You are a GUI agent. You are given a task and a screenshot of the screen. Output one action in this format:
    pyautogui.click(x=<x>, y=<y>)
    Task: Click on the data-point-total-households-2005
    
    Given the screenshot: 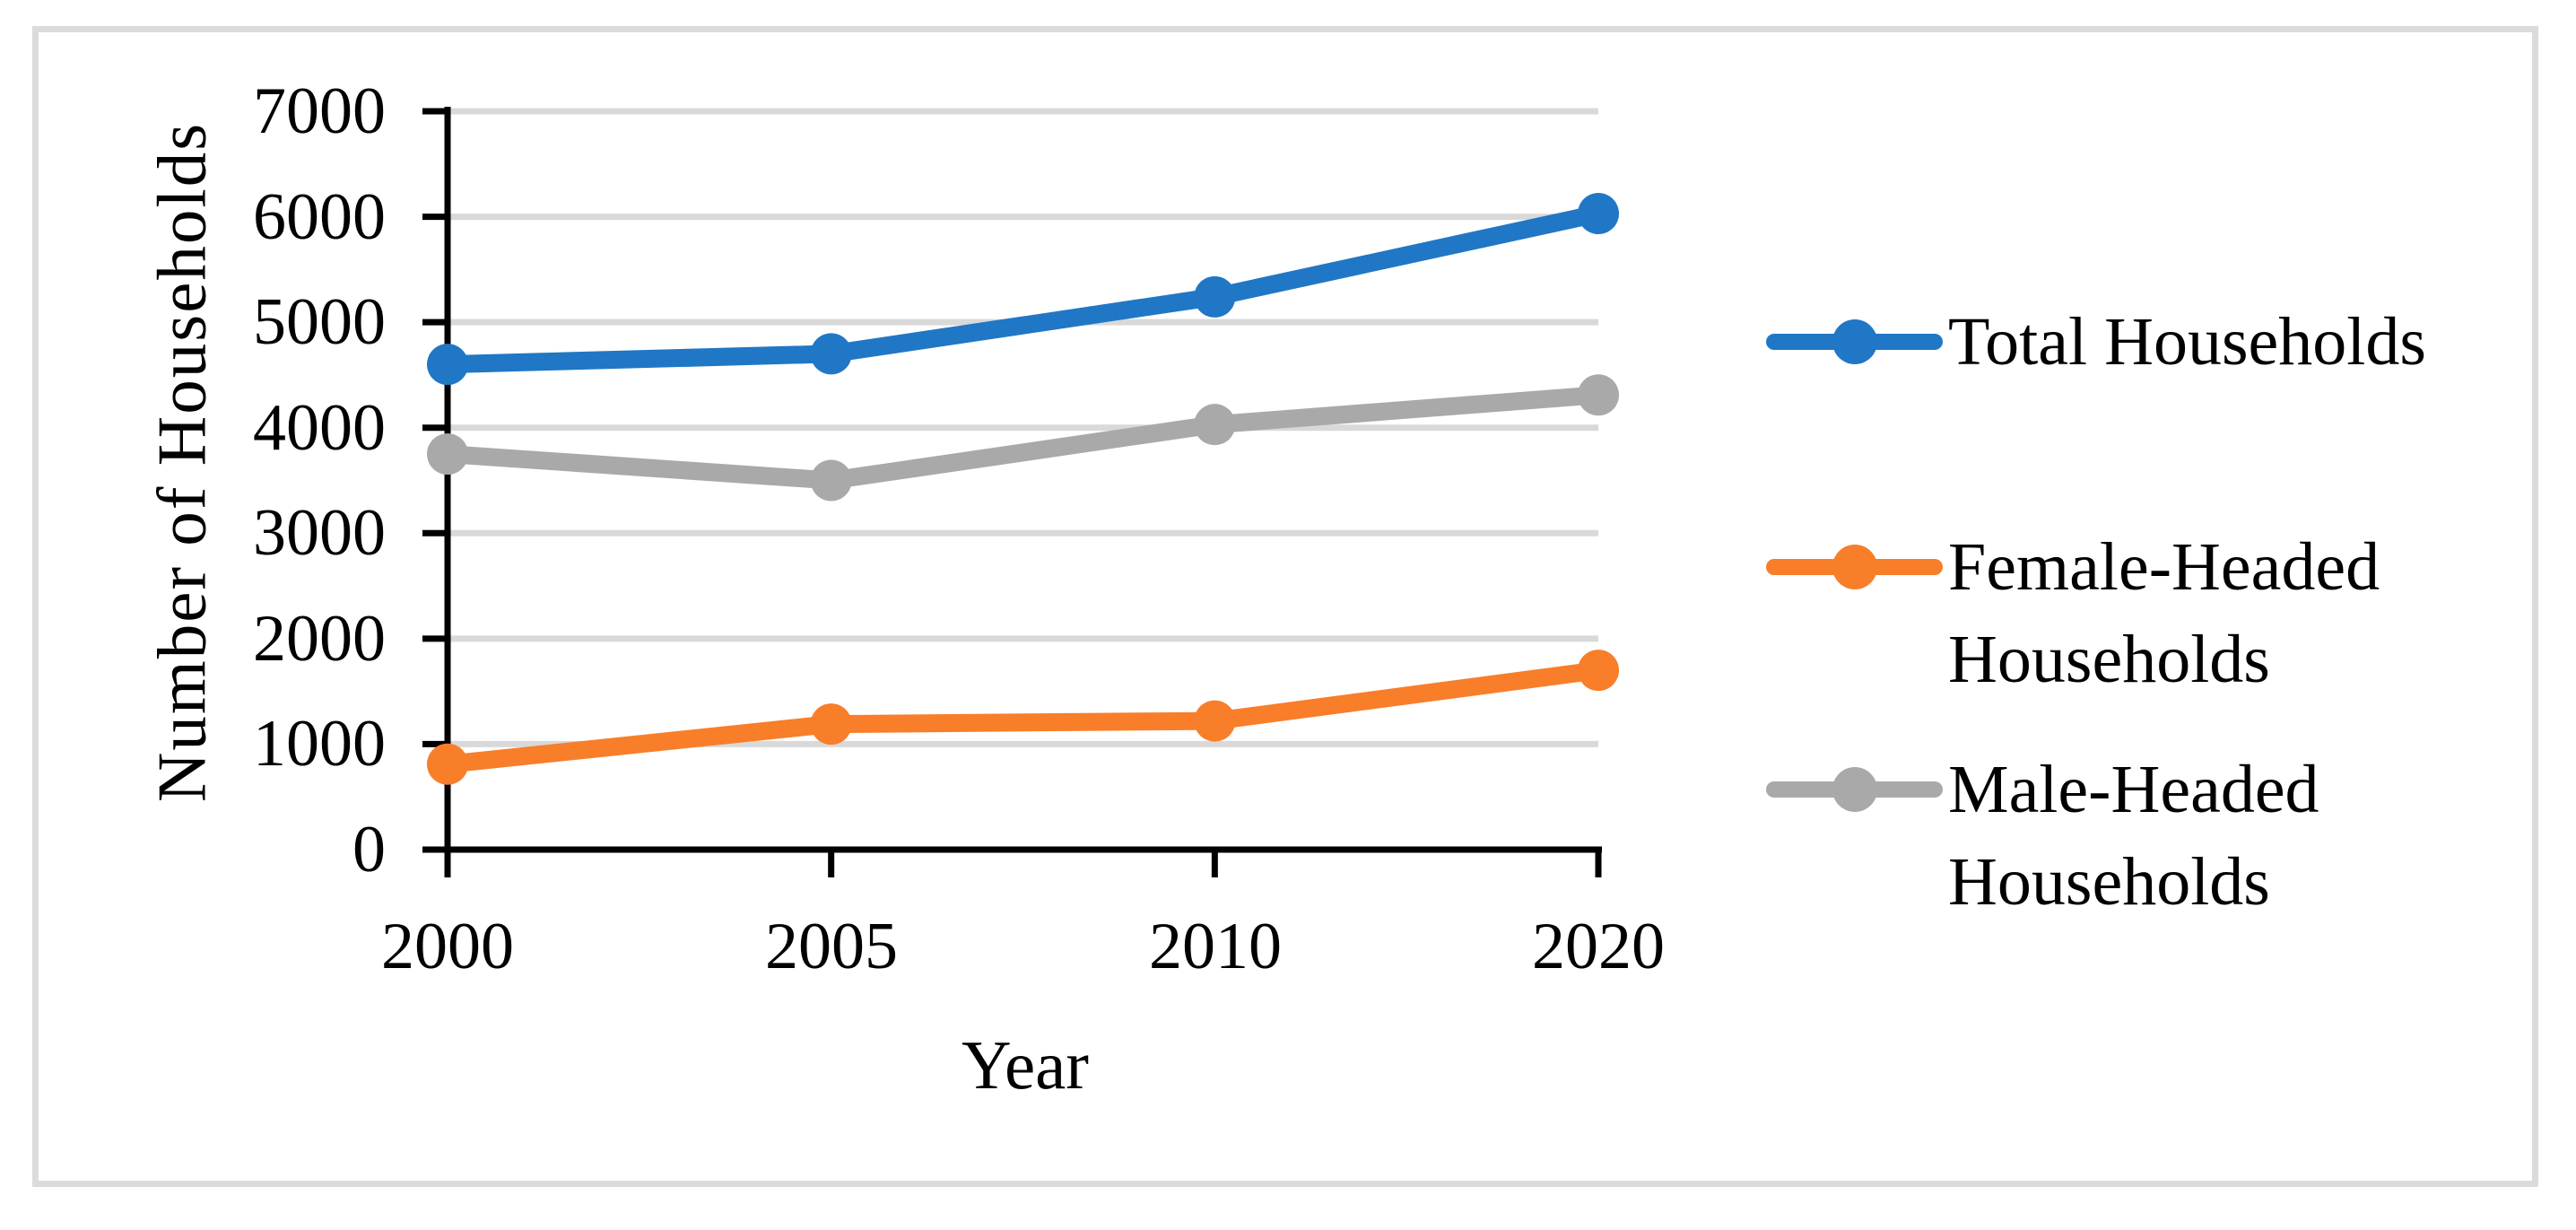 What is the action you would take?
    pyautogui.click(x=831, y=354)
    